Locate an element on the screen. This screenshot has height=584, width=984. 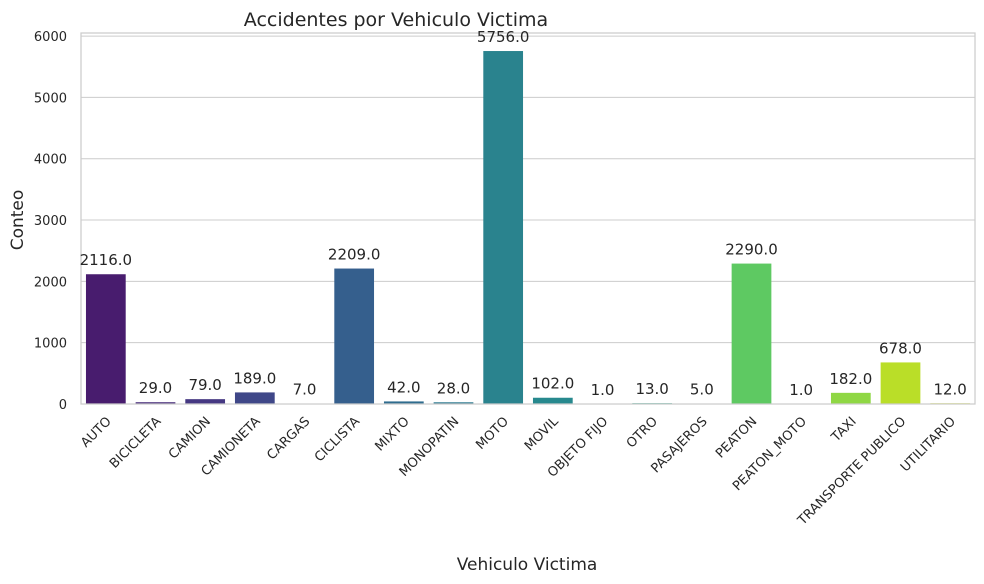
x-tick-label: MIXTO is located at coordinates (392, 434).